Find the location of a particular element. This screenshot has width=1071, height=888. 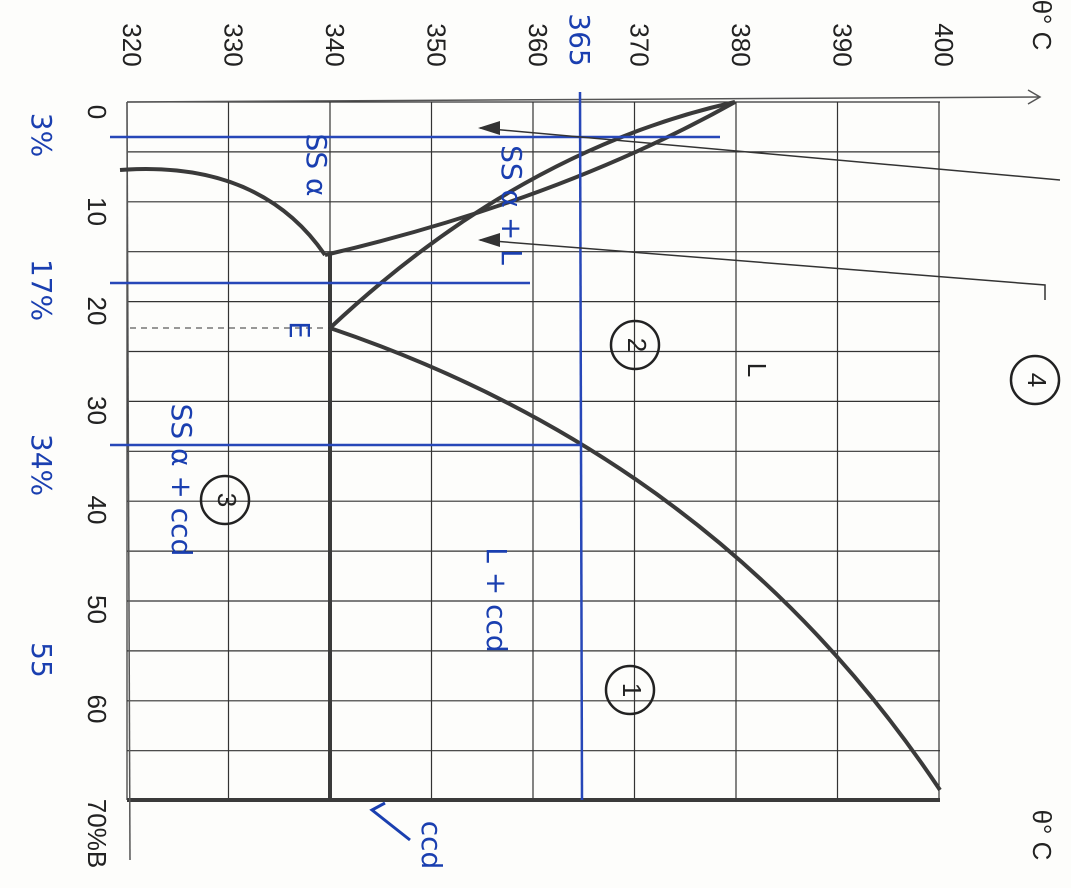

composition-tick-label: 40 is located at coordinates (97, 510).